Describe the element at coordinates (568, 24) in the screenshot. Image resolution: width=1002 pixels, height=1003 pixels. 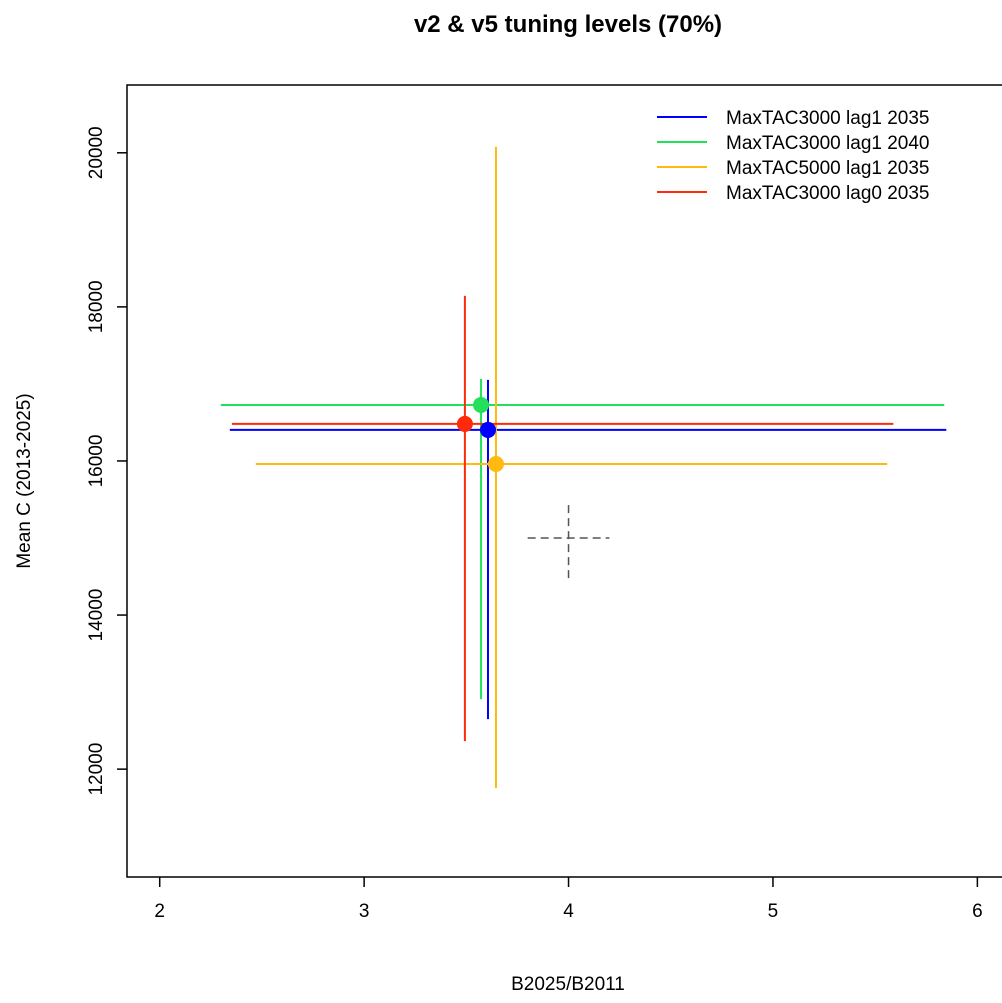
I see `chart-title: v2 & v5 tuning levels (70%)` at that location.